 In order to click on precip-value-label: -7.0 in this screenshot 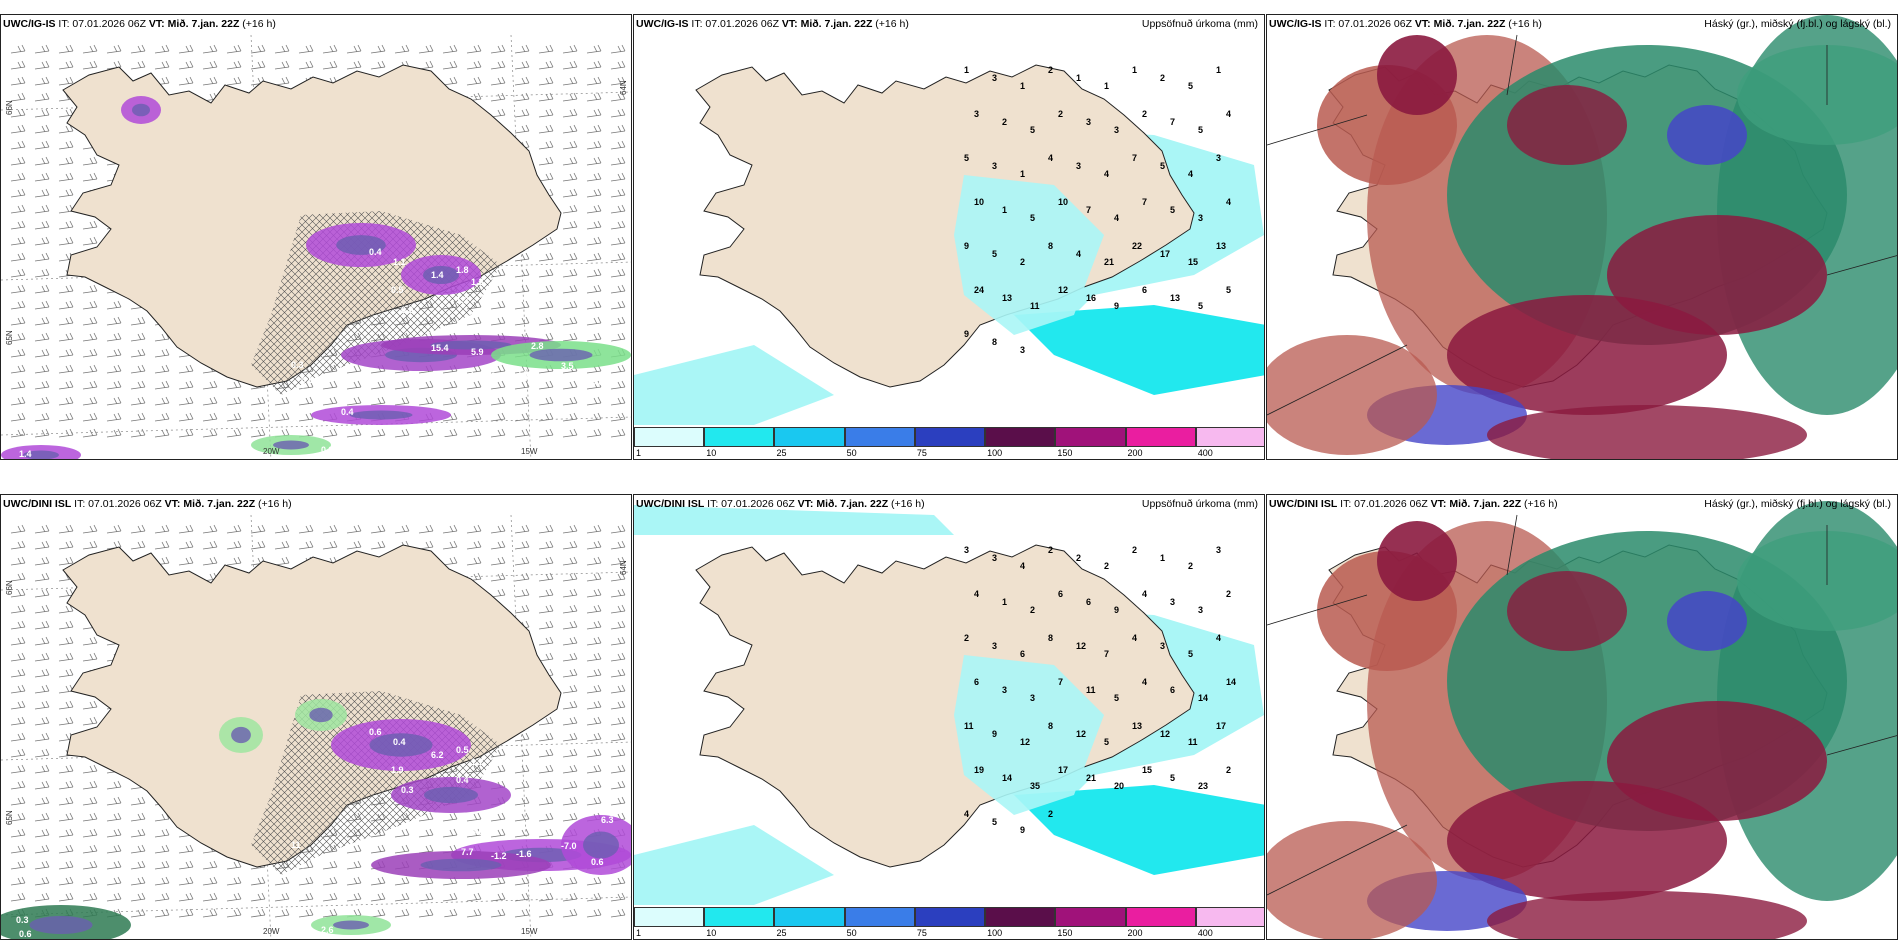, I will do `click(569, 846)`.